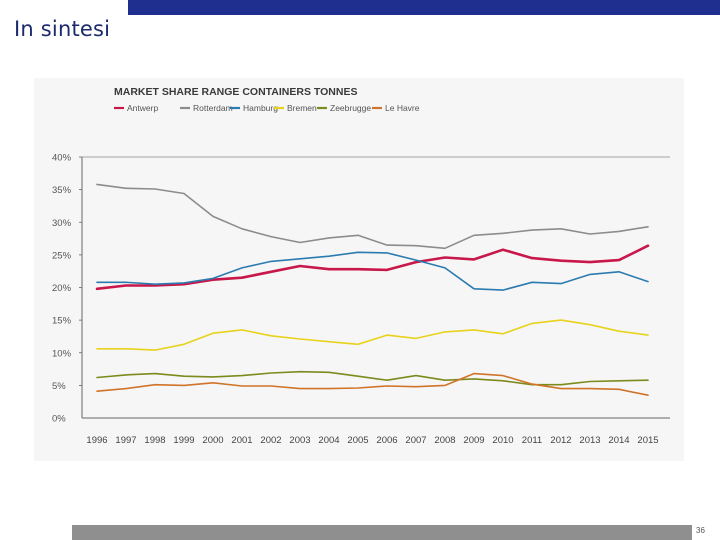 This screenshot has height=540, width=720. Describe the element at coordinates (618, 440) in the screenshot. I see `x-tick-label: 2014` at that location.